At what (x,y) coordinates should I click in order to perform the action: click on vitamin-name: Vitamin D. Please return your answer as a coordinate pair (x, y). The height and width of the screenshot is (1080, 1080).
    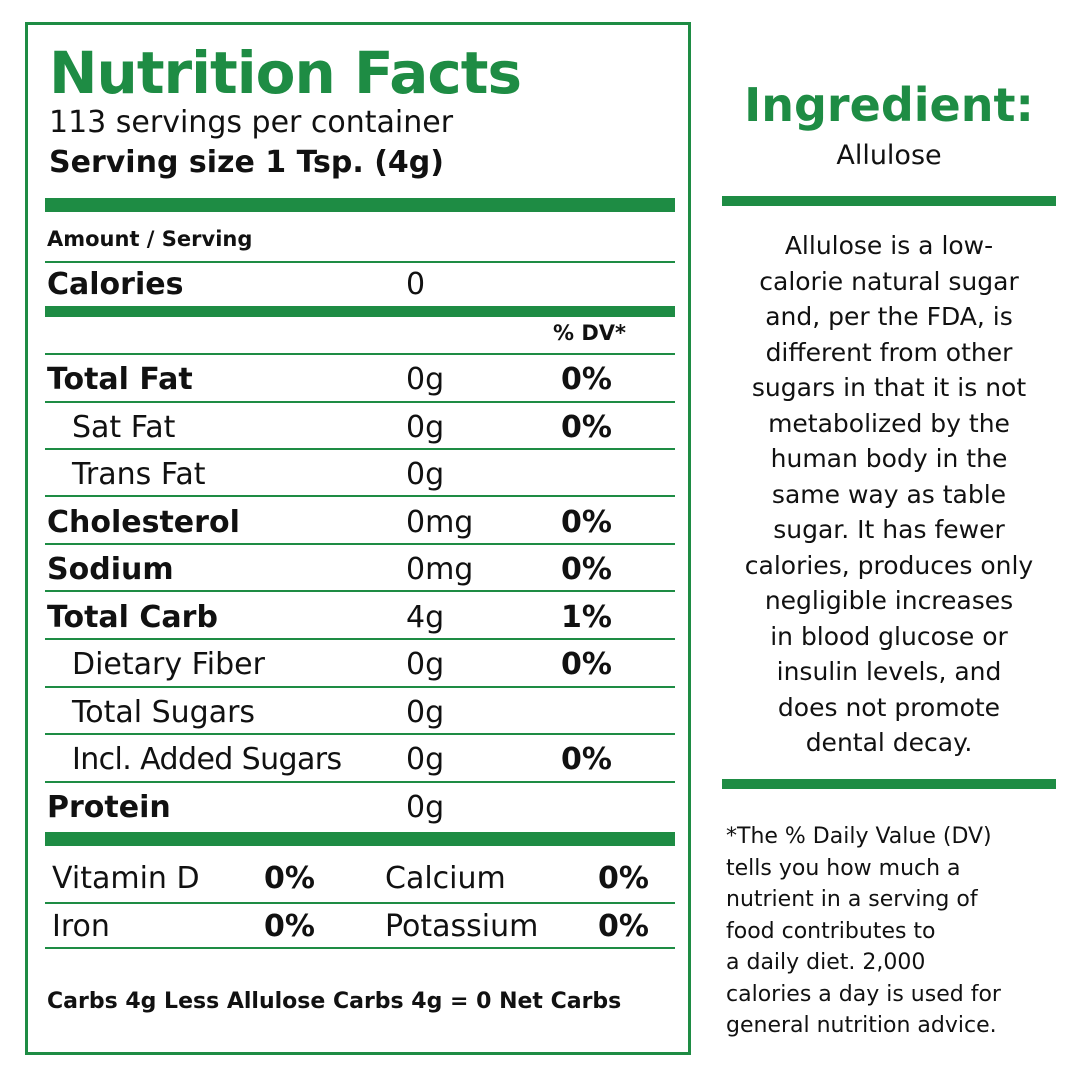
    Looking at the image, I should click on (126, 878).